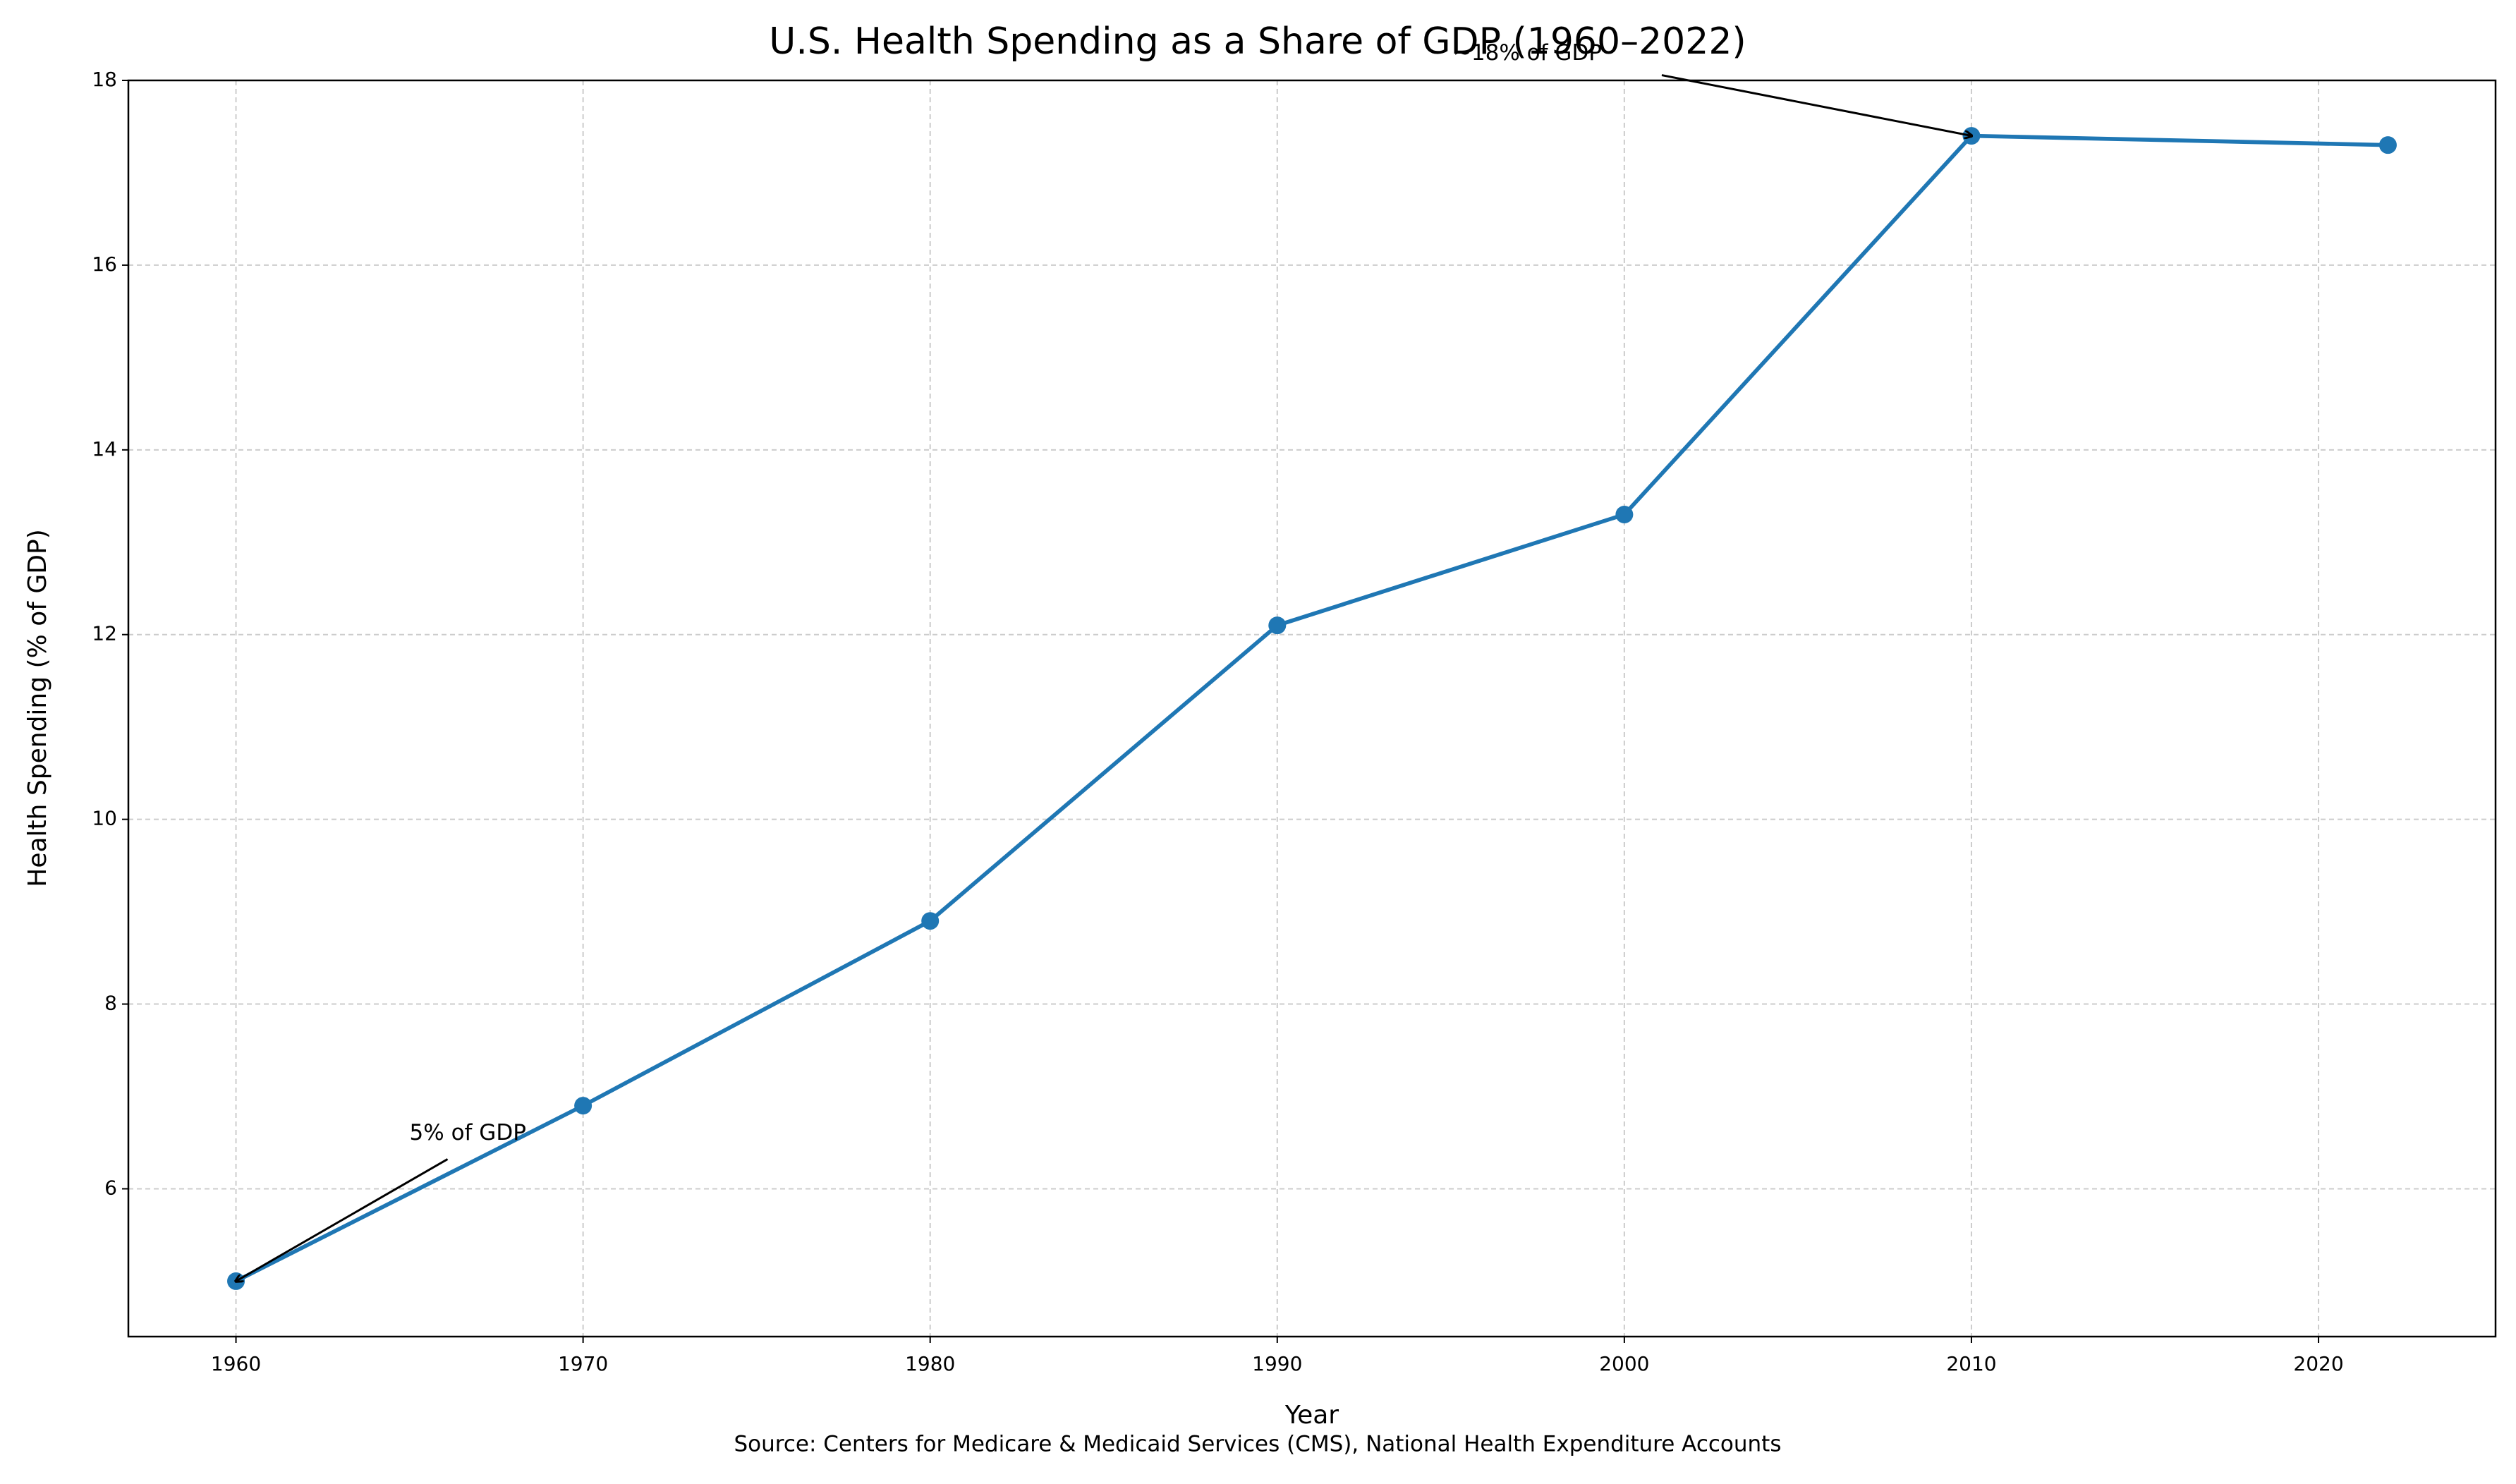  Describe the element at coordinates (1277, 1363) in the screenshot. I see `x-tick-label: 1990` at that location.